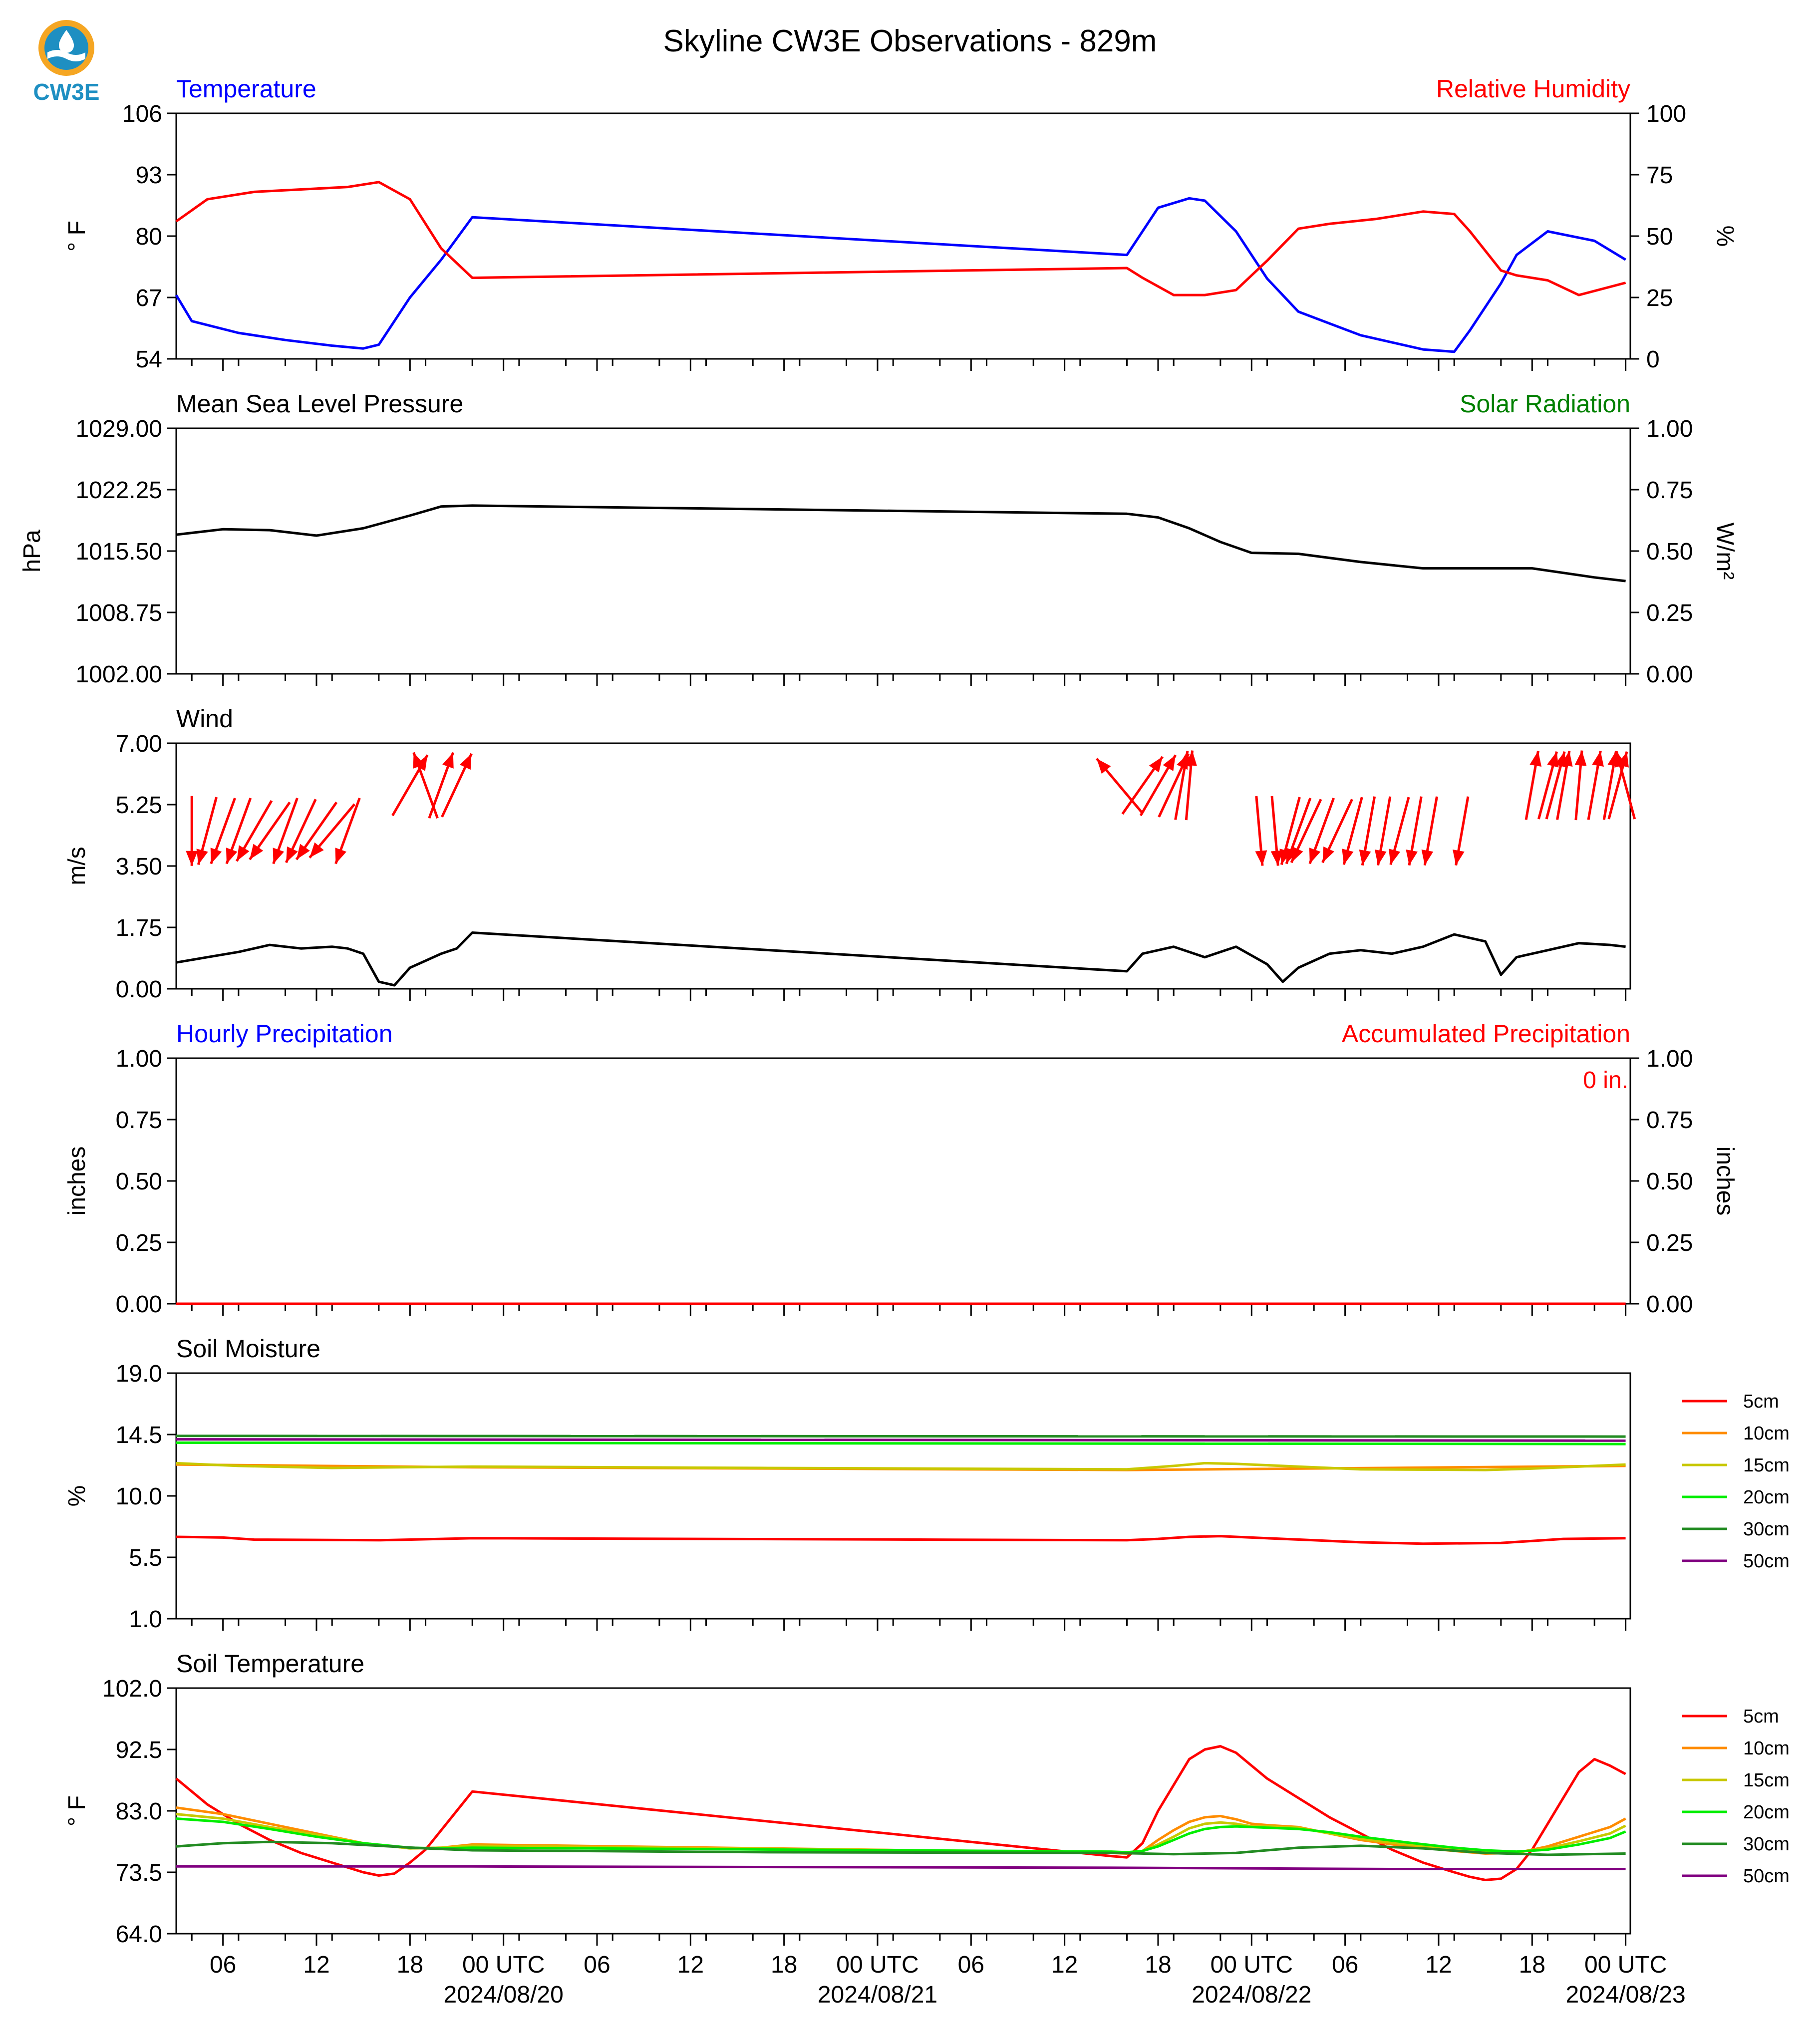  What do you see at coordinates (1533, 89) in the screenshot?
I see `panel-title-right: Relative Humidity` at bounding box center [1533, 89].